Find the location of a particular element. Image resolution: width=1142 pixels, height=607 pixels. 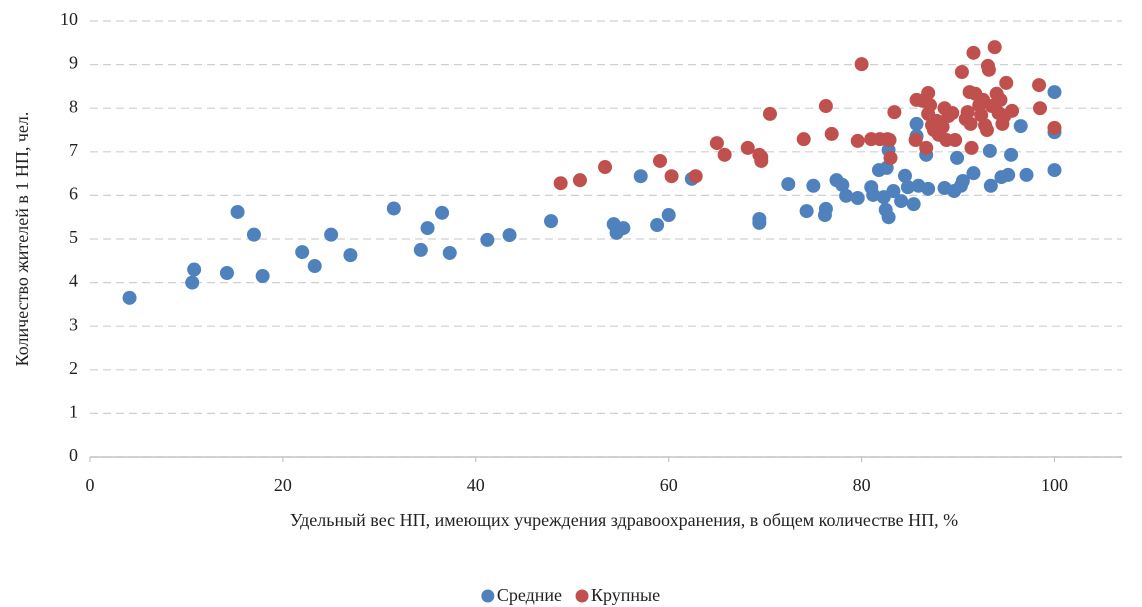

legend: Средние Крупные is located at coordinates (570, 595).